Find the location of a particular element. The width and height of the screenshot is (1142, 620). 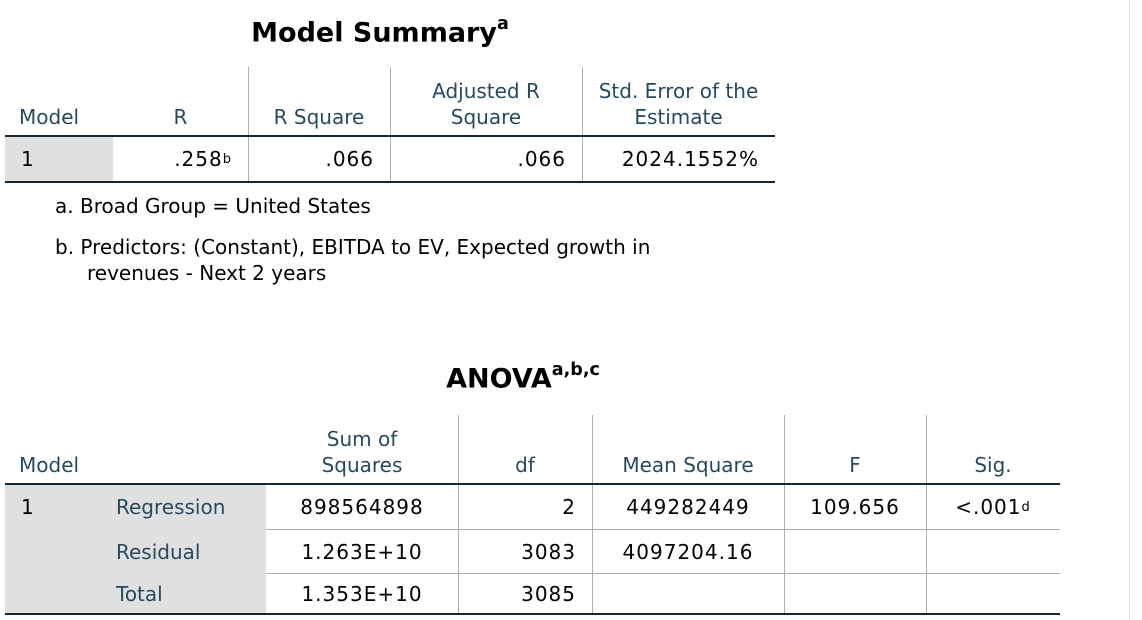

table-cell: 449282449 is located at coordinates (688, 507).